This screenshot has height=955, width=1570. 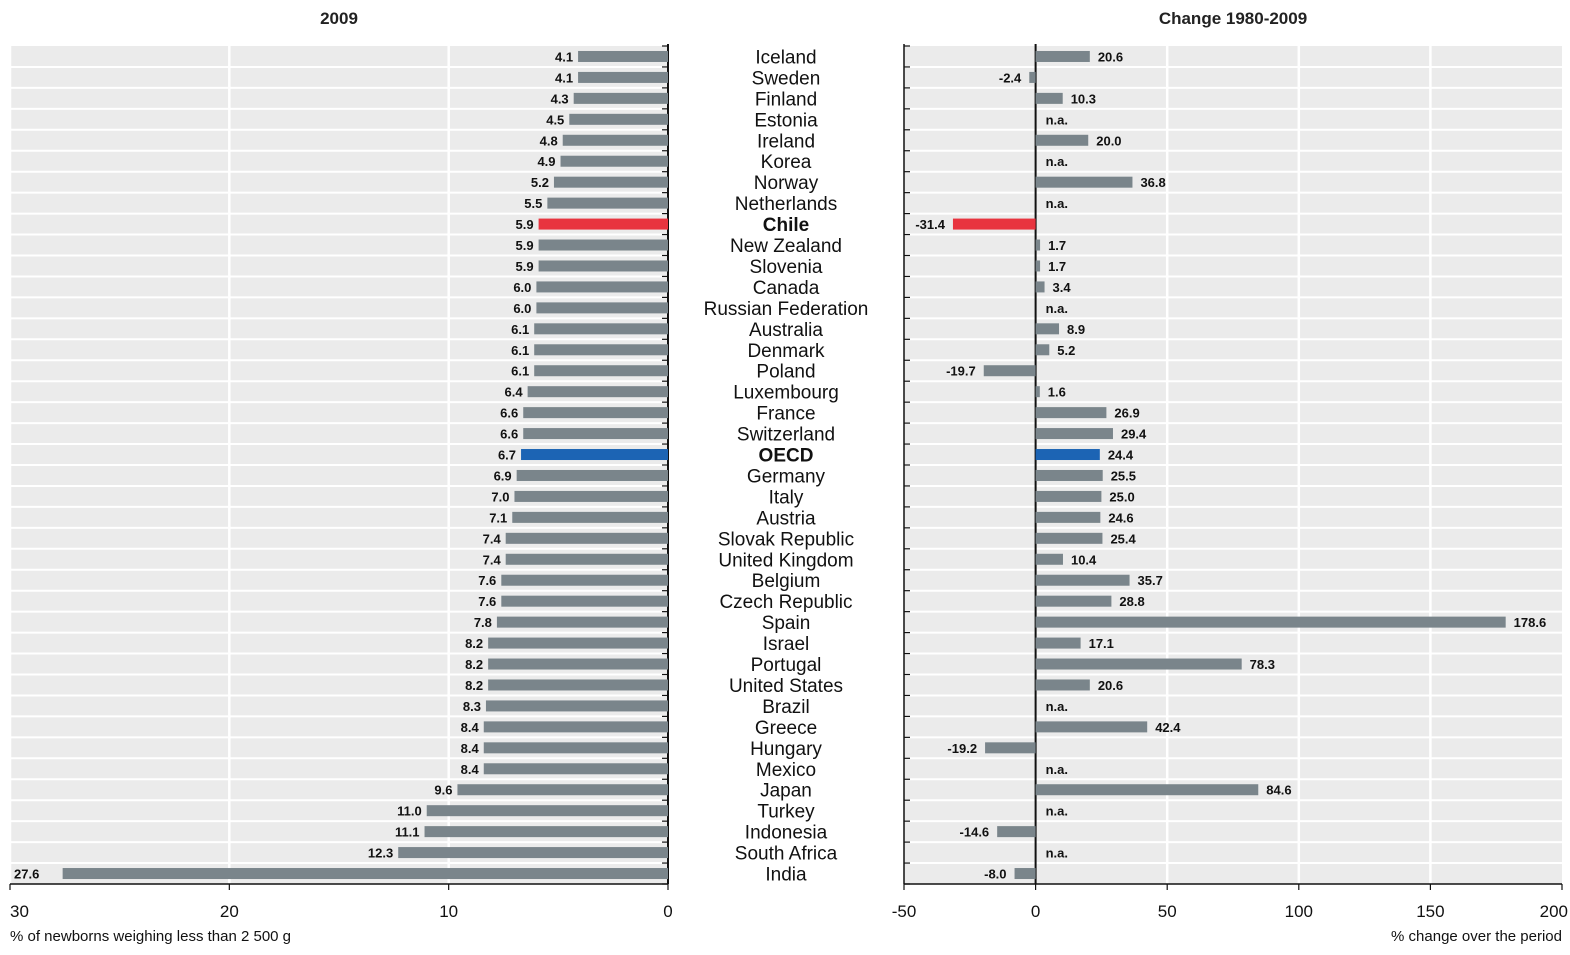 I want to click on bar-change-austria, so click(x=1068, y=517).